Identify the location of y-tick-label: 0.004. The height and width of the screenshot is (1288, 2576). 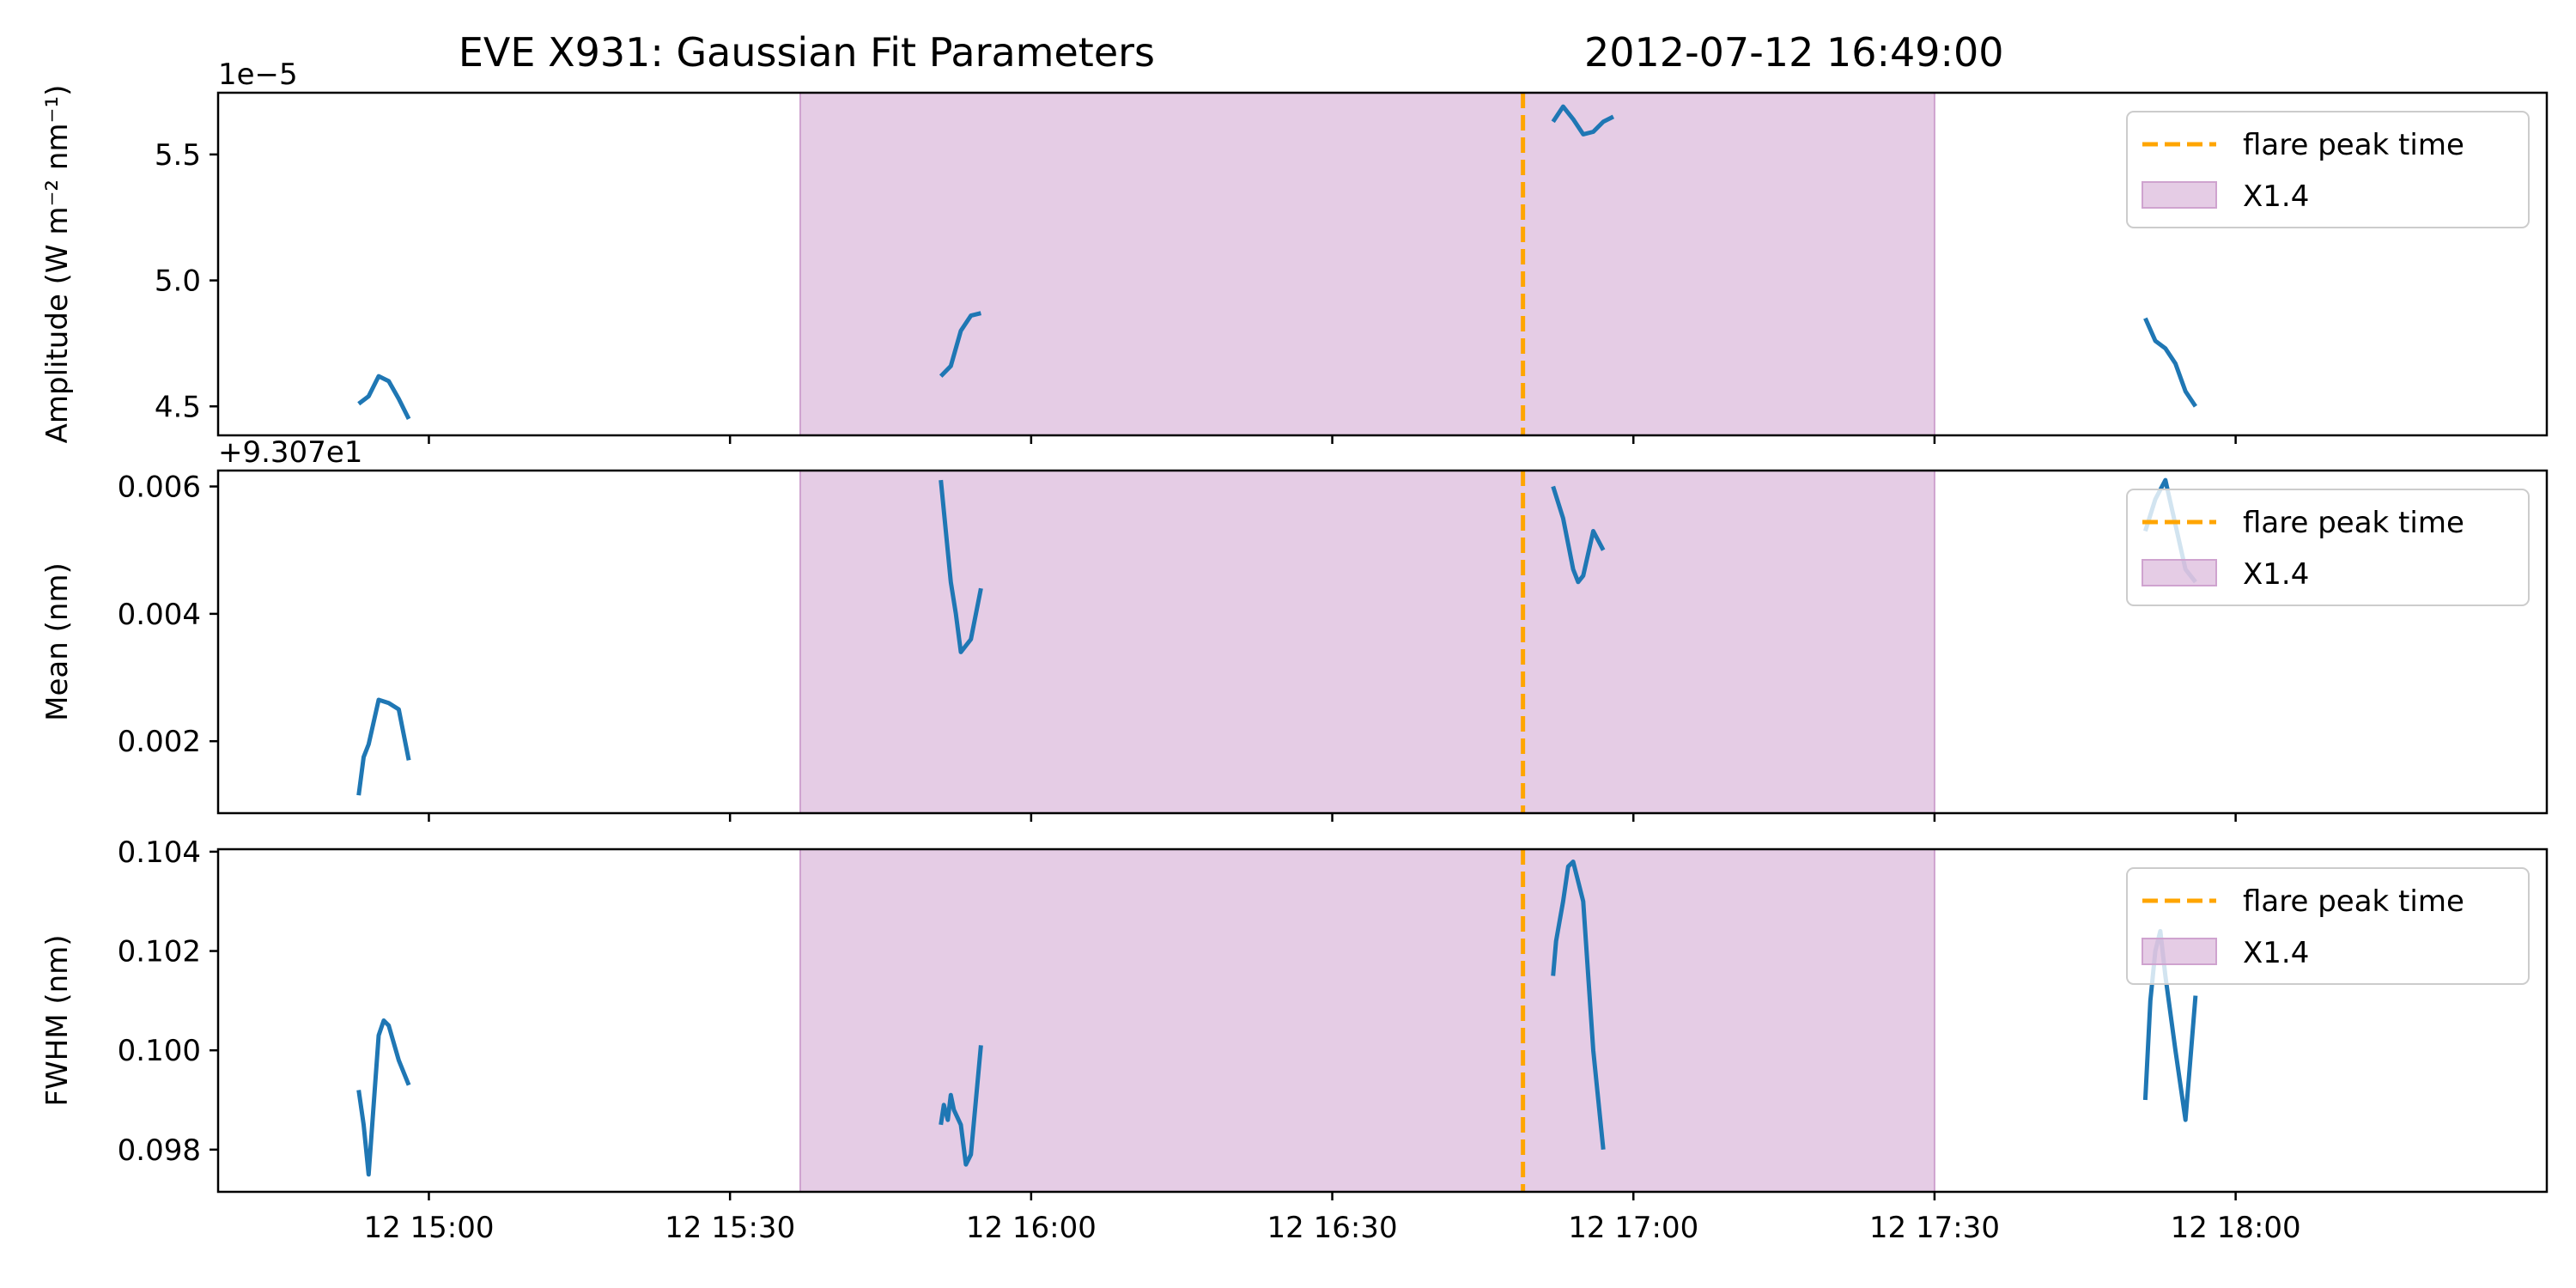
(159, 615).